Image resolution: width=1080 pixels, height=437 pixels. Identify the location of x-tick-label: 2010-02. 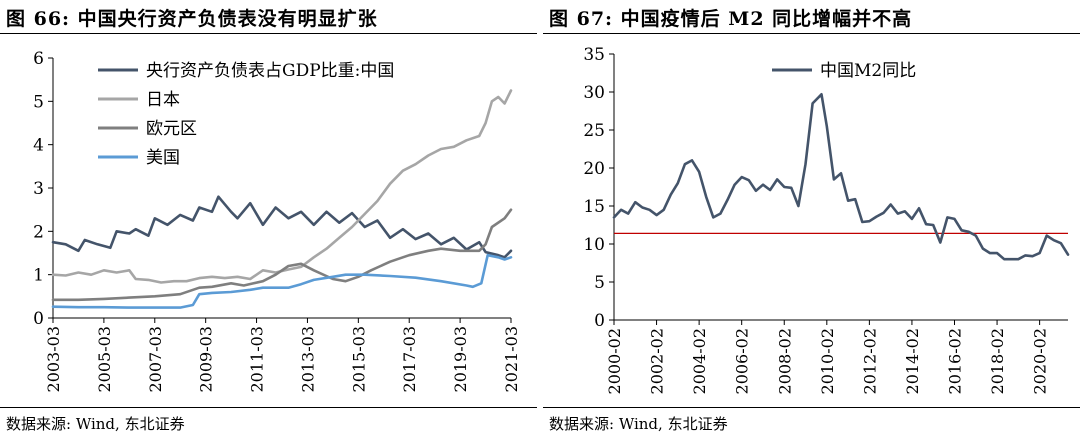
(827, 361).